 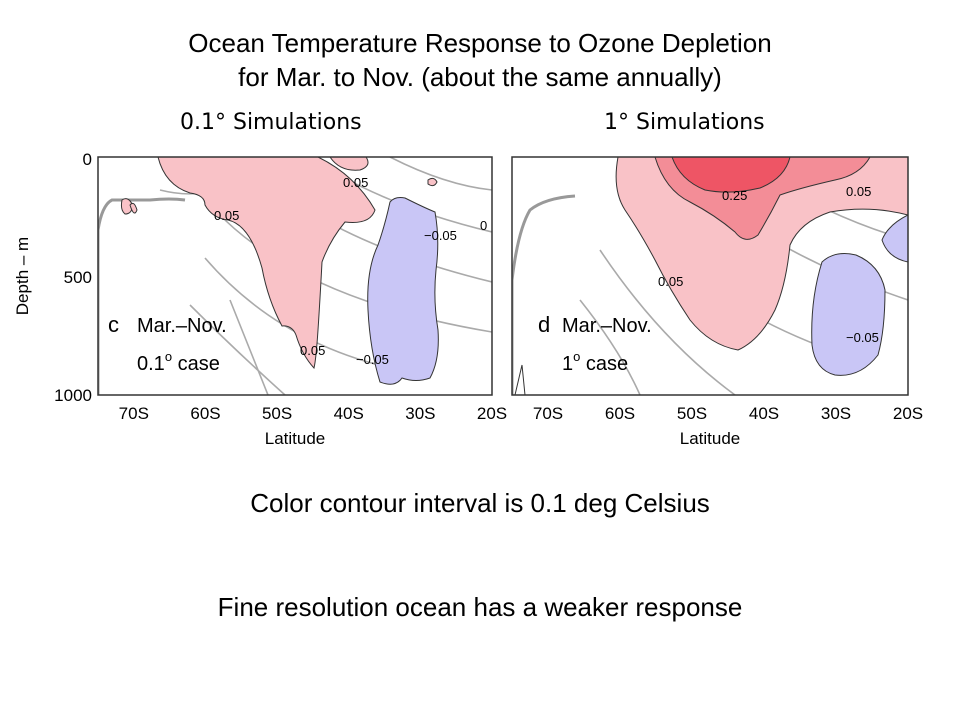 What do you see at coordinates (520, 379) in the screenshot?
I see `panel-d-topography-edge` at bounding box center [520, 379].